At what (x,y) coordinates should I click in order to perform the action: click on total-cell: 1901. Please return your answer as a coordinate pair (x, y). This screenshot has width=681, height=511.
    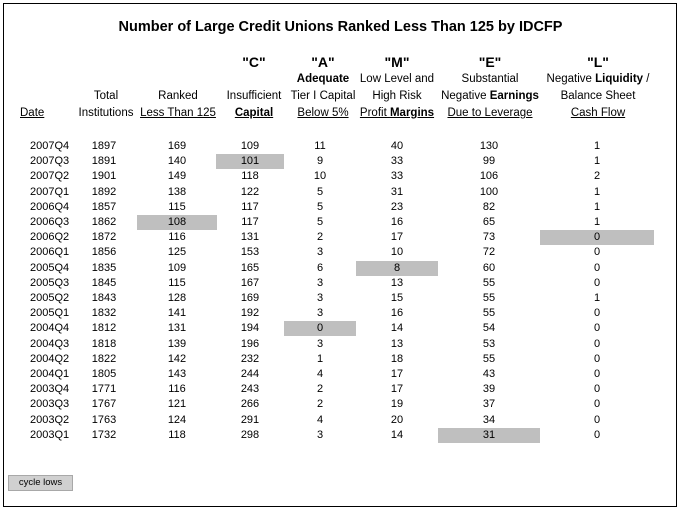
    Looking at the image, I should click on (104, 176).